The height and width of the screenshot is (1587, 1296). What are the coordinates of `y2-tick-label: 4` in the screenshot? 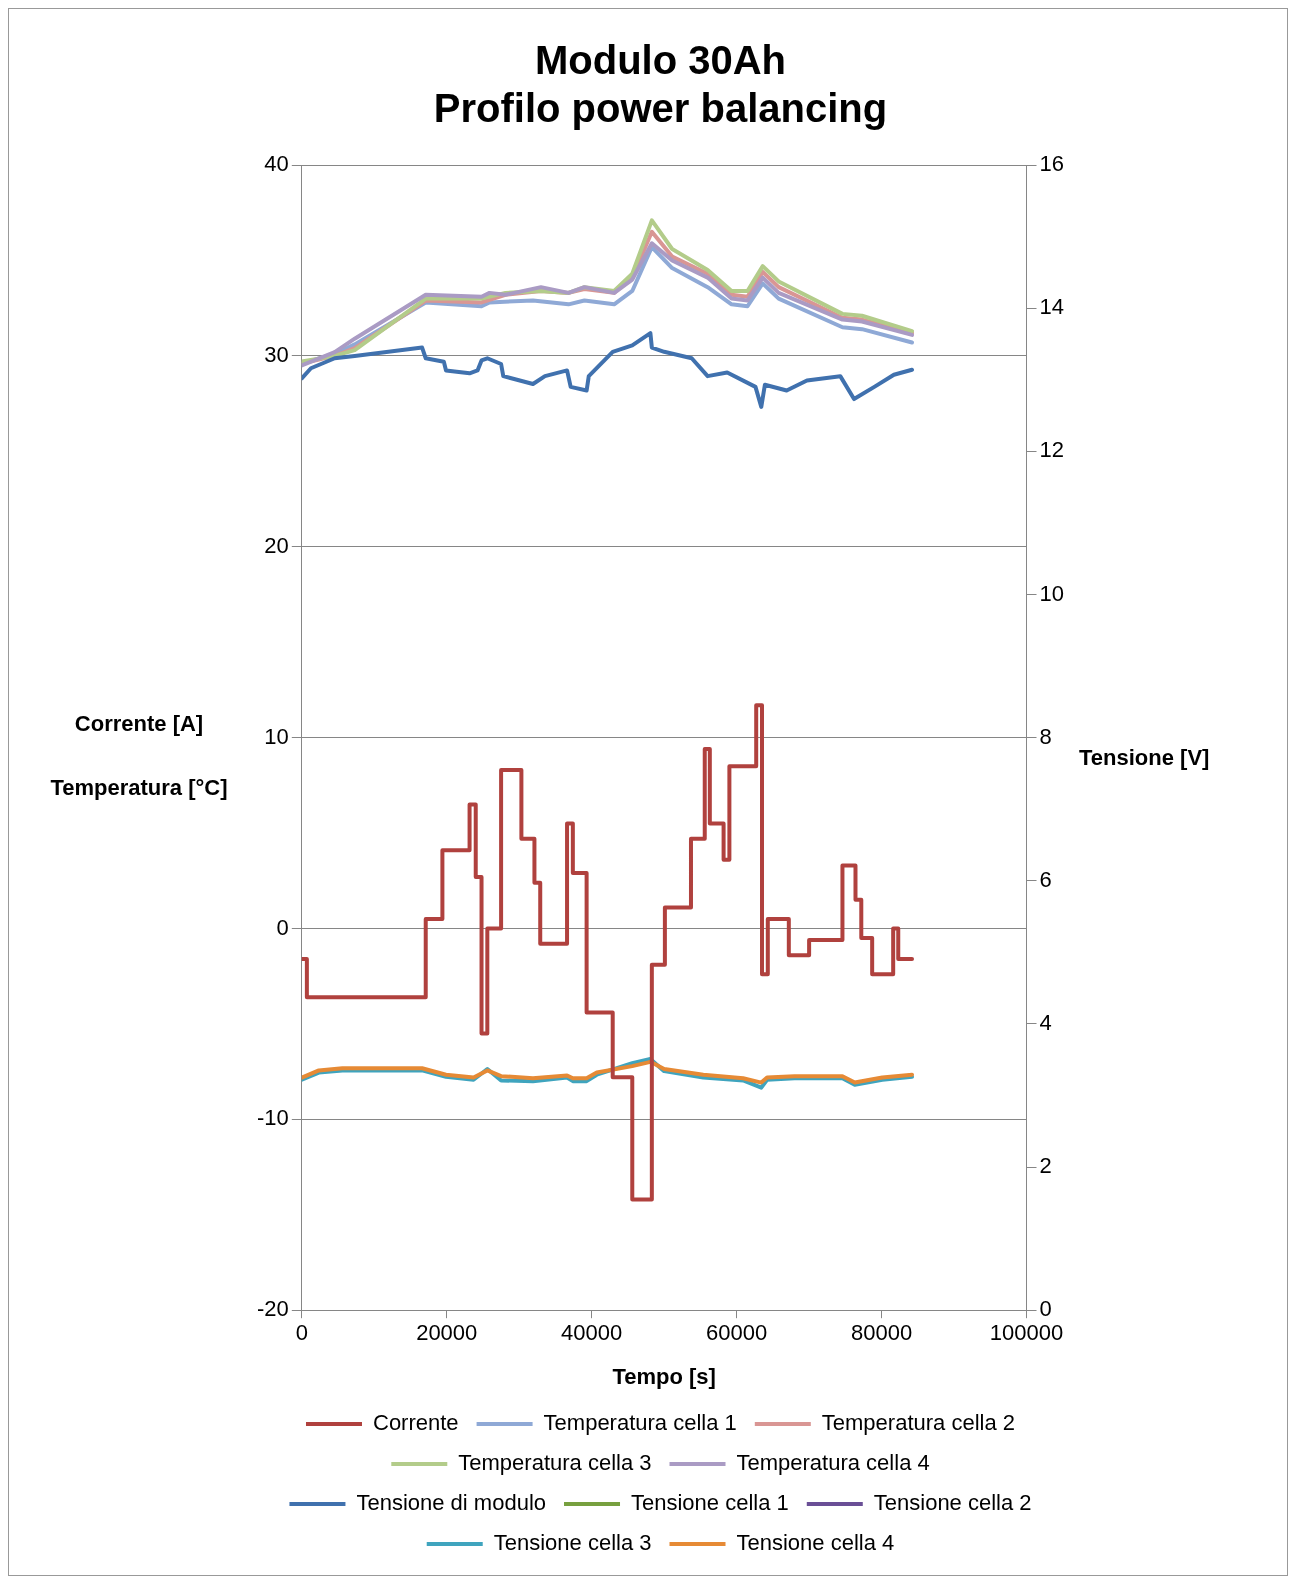 It's located at (1045, 1022).